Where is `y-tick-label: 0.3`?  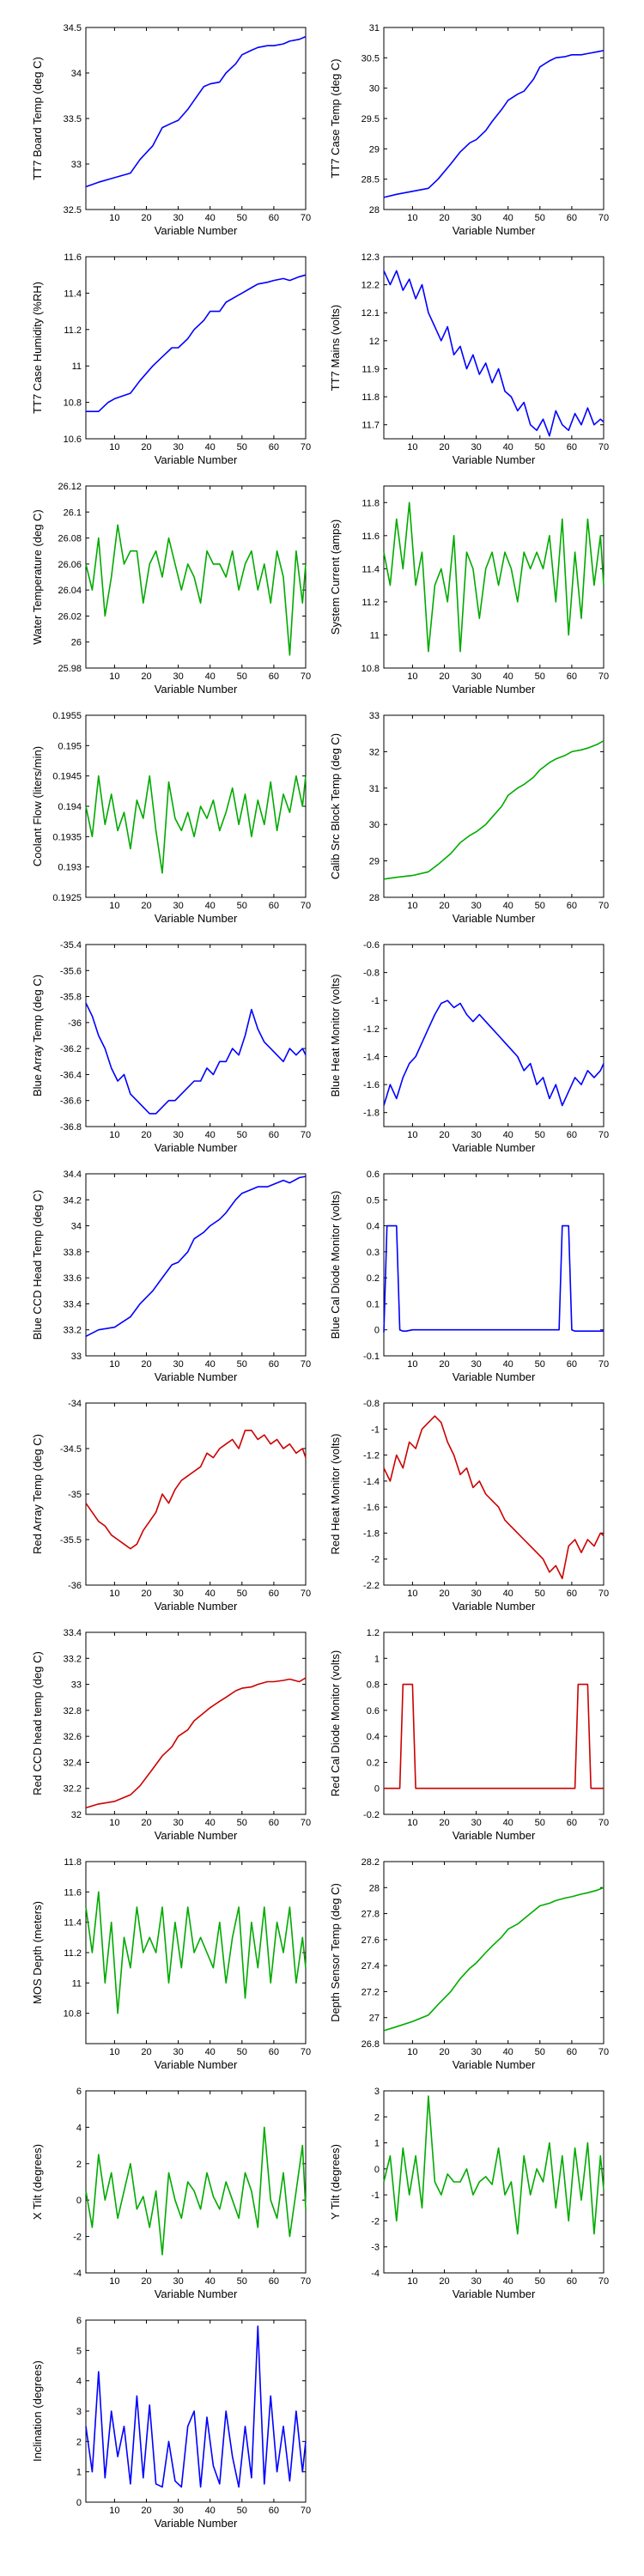
y-tick-label: 0.3 is located at coordinates (374, 1253).